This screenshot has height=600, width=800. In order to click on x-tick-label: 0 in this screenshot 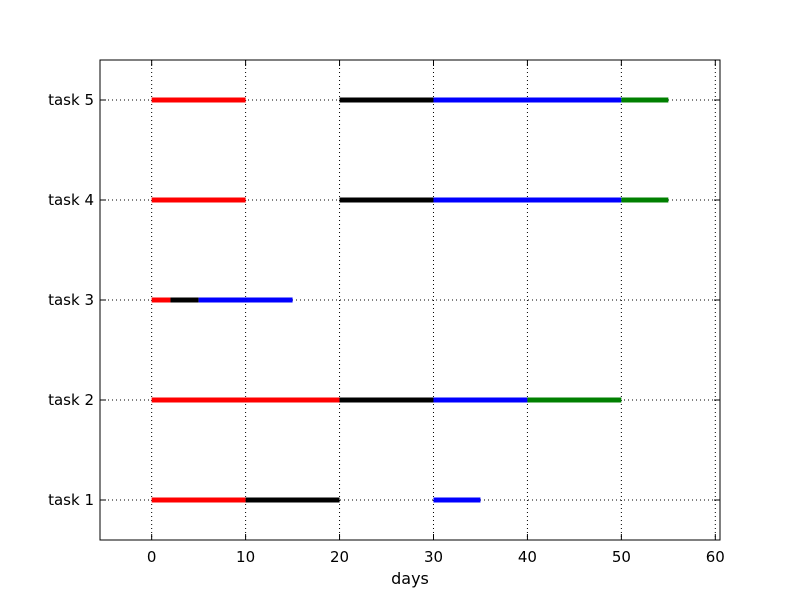, I will do `click(152, 557)`.